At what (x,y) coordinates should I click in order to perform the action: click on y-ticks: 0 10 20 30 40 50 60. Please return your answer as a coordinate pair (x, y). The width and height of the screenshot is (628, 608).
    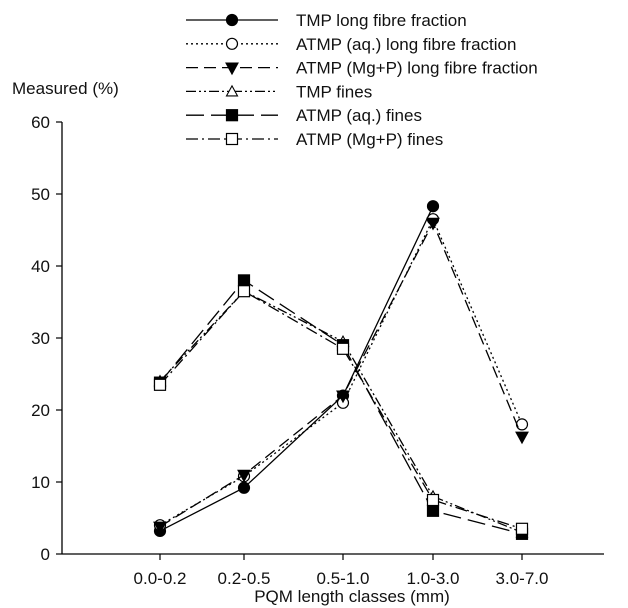
    Looking at the image, I should click on (46, 338).